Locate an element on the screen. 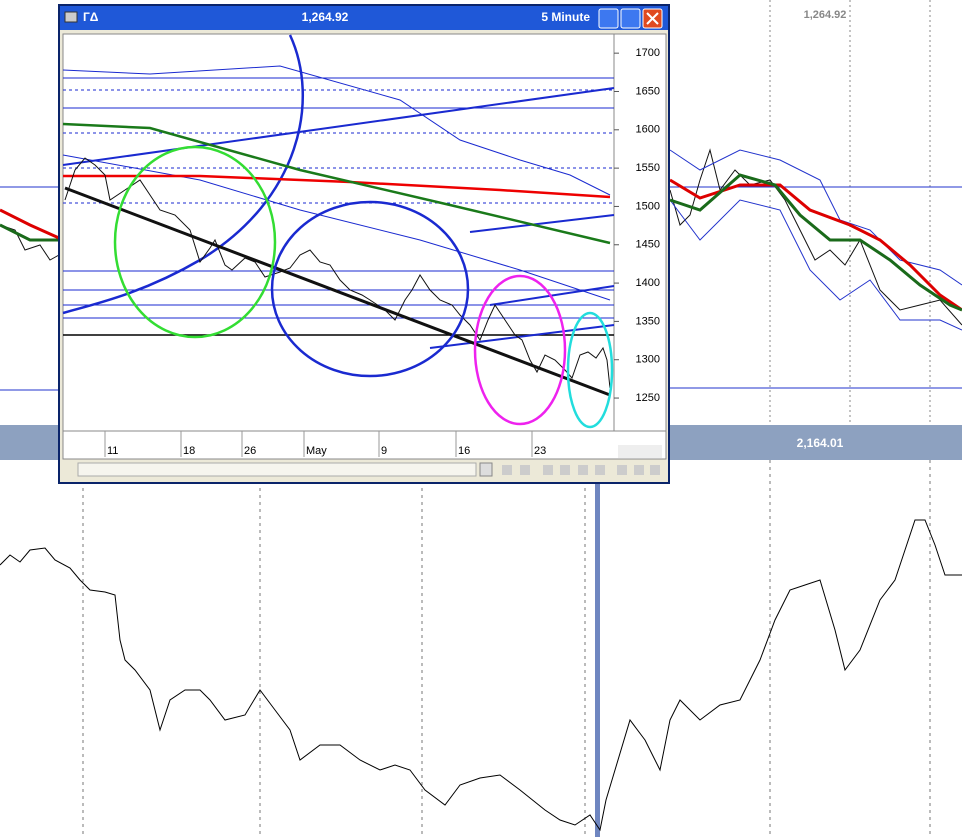  x-tick-label: 26 is located at coordinates (250, 451).